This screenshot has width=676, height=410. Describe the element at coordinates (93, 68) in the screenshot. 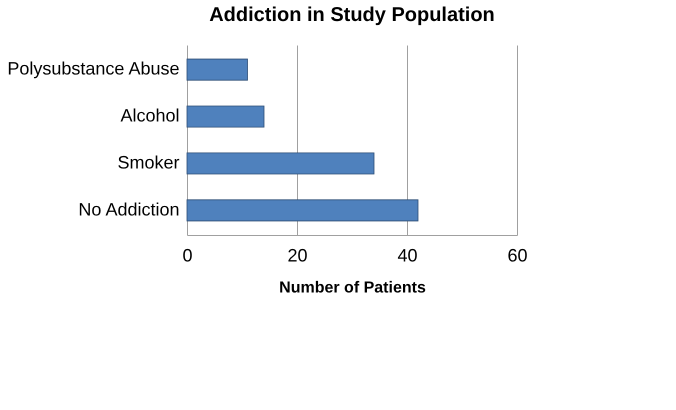

I see `y-tick-label: Polysubstance Abuse` at that location.